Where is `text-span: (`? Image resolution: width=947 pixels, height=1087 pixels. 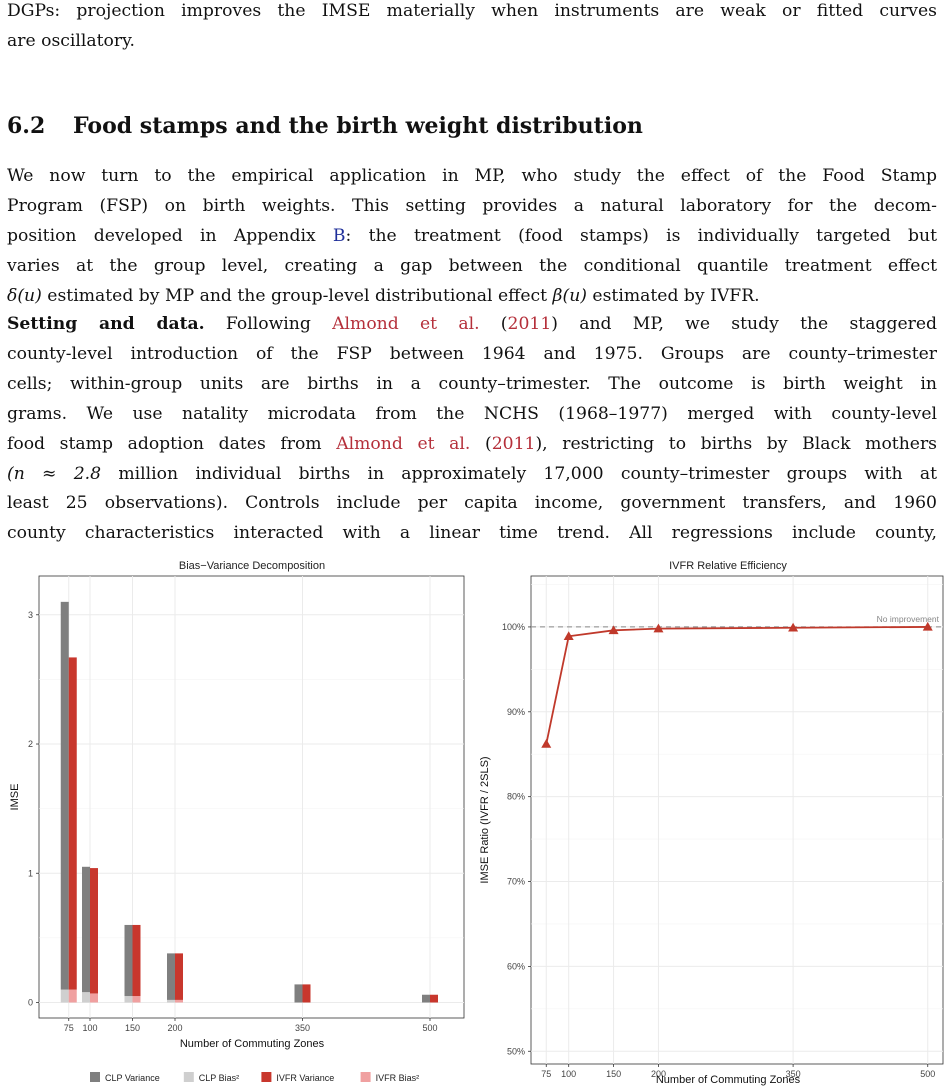
text-span: ( is located at coordinates (493, 324).